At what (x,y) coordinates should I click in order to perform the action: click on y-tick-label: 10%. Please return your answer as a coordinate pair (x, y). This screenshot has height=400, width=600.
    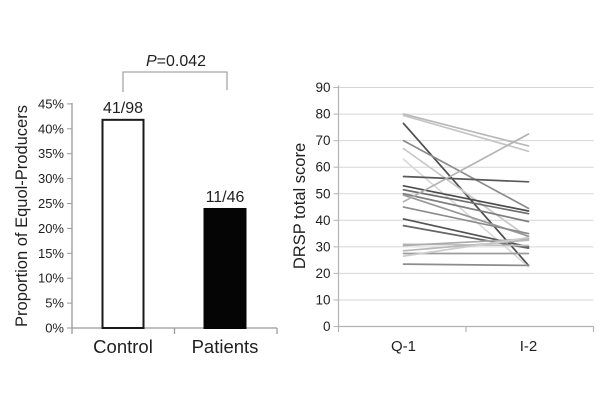
    Looking at the image, I should click on (51, 278).